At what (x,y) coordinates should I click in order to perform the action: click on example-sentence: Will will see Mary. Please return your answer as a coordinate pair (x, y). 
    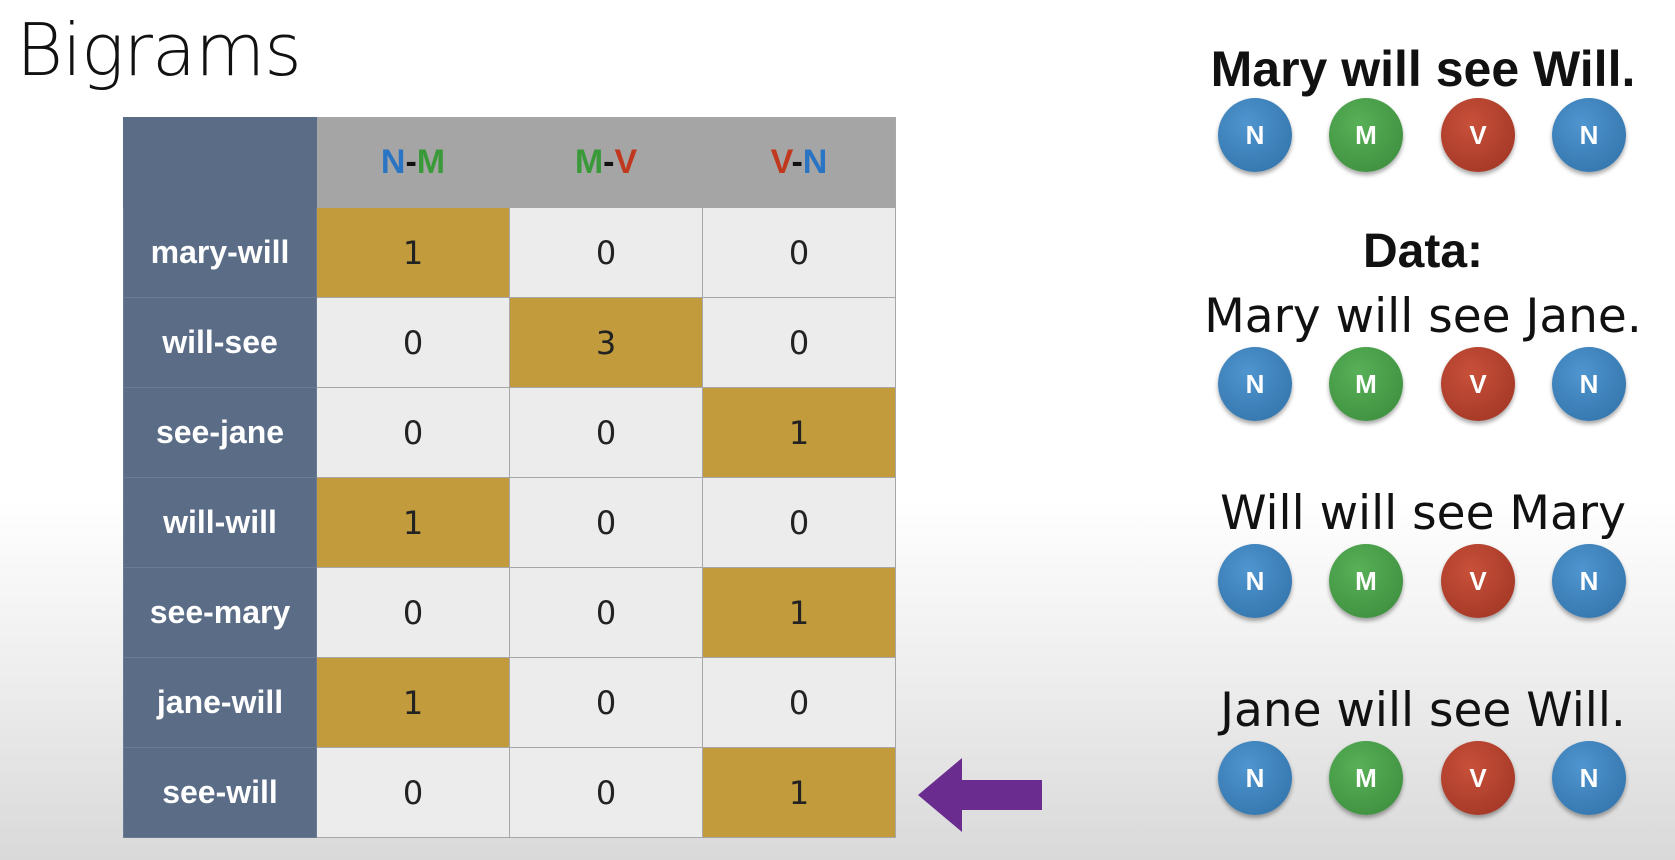
    Looking at the image, I should click on (1423, 513).